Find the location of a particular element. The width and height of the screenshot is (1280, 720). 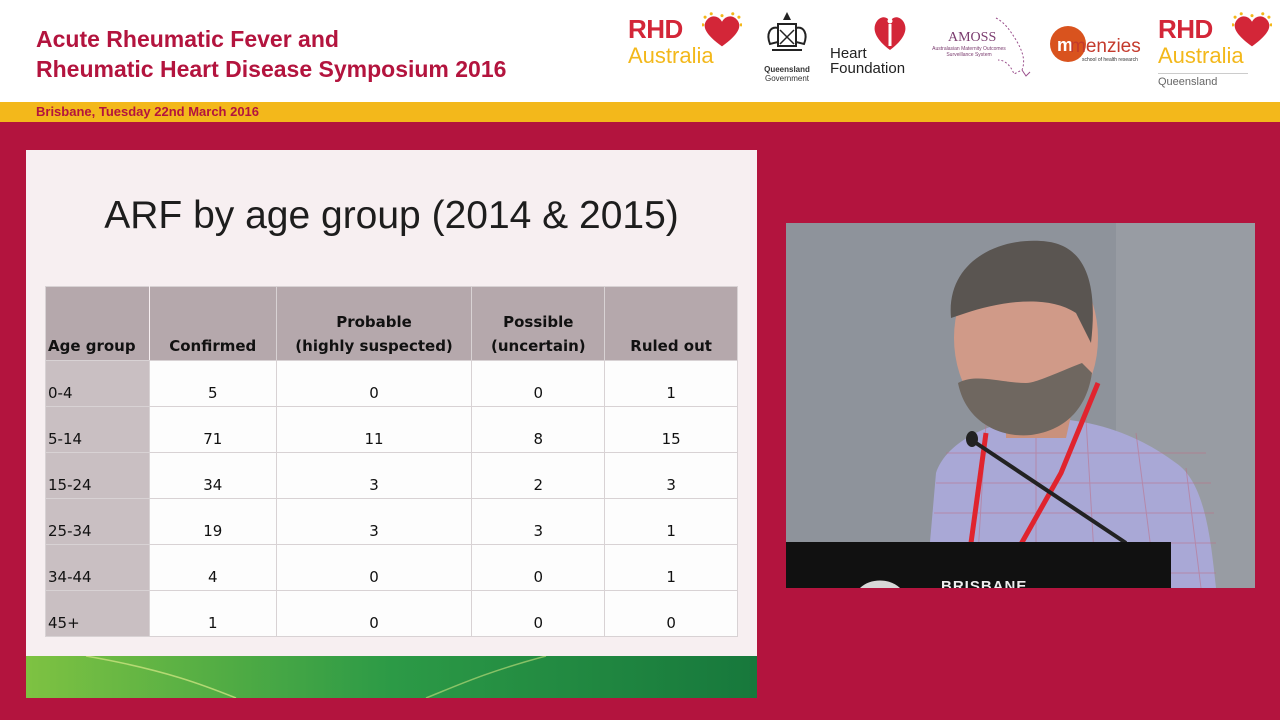

rhd-logo-subtext: Australia is located at coordinates (671, 55).